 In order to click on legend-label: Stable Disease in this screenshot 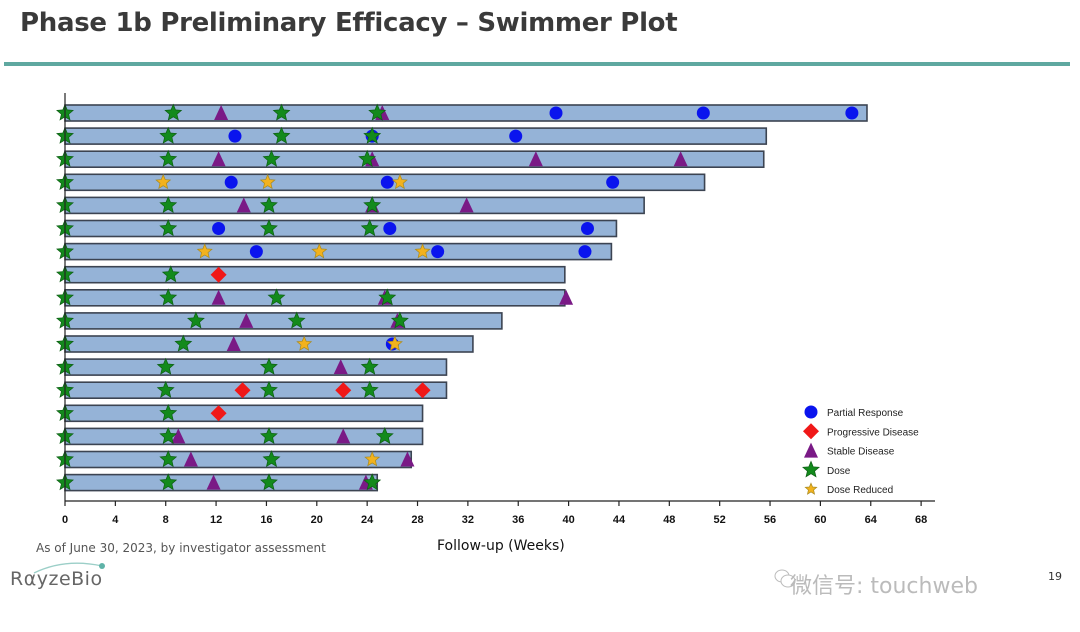, I will do `click(861, 452)`.